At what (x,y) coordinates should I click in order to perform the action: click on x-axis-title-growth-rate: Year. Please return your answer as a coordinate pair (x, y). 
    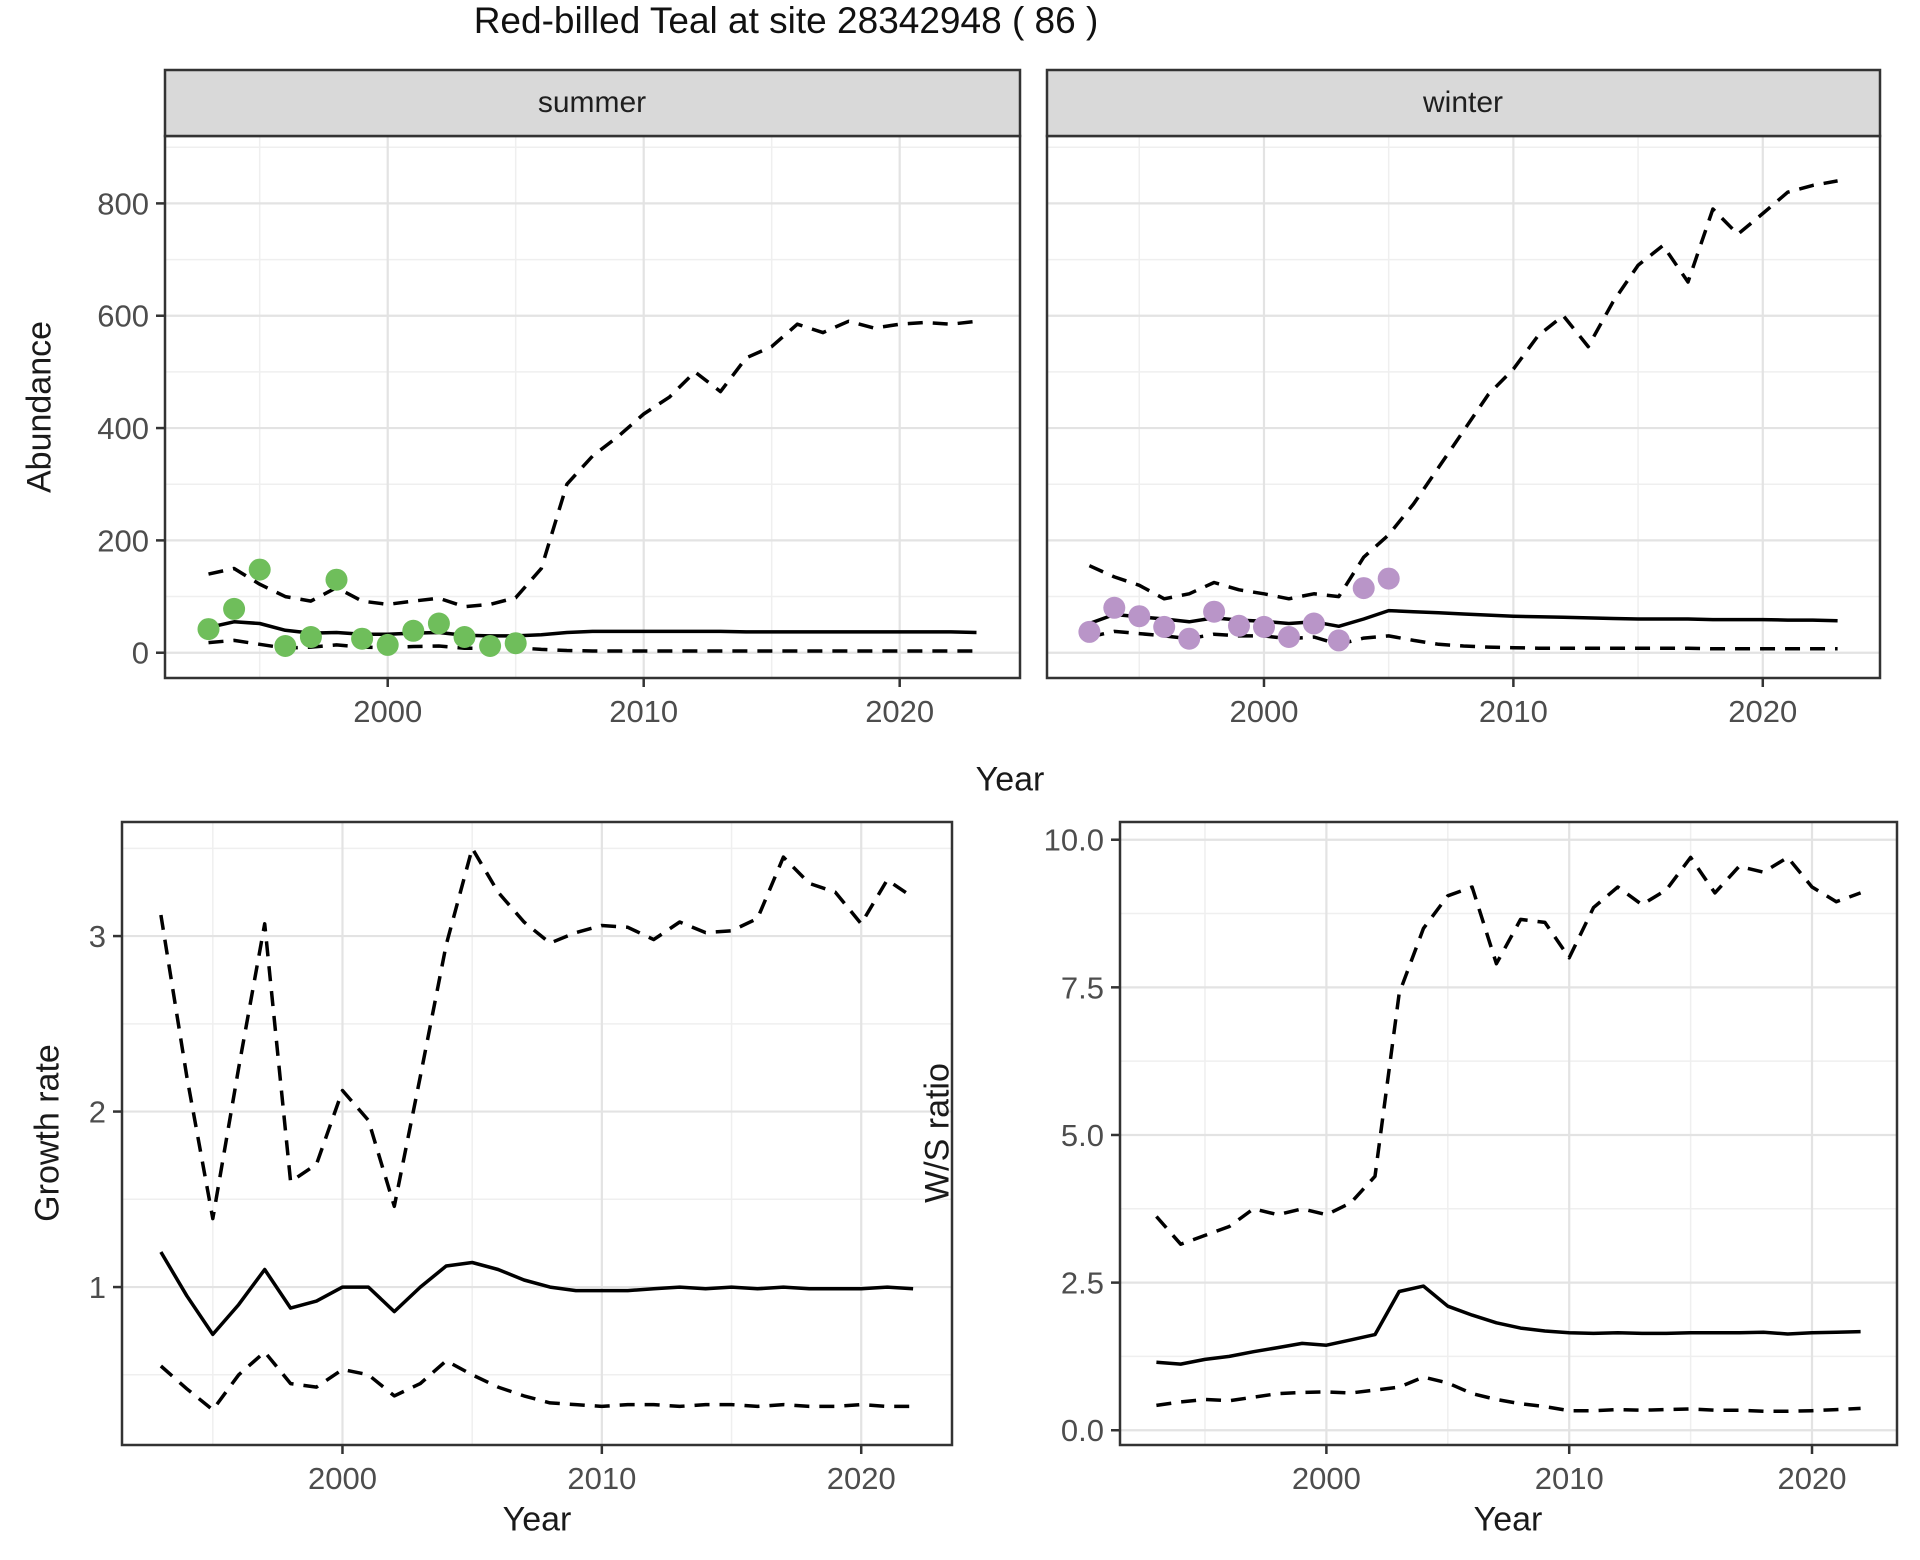
    Looking at the image, I should click on (537, 1519).